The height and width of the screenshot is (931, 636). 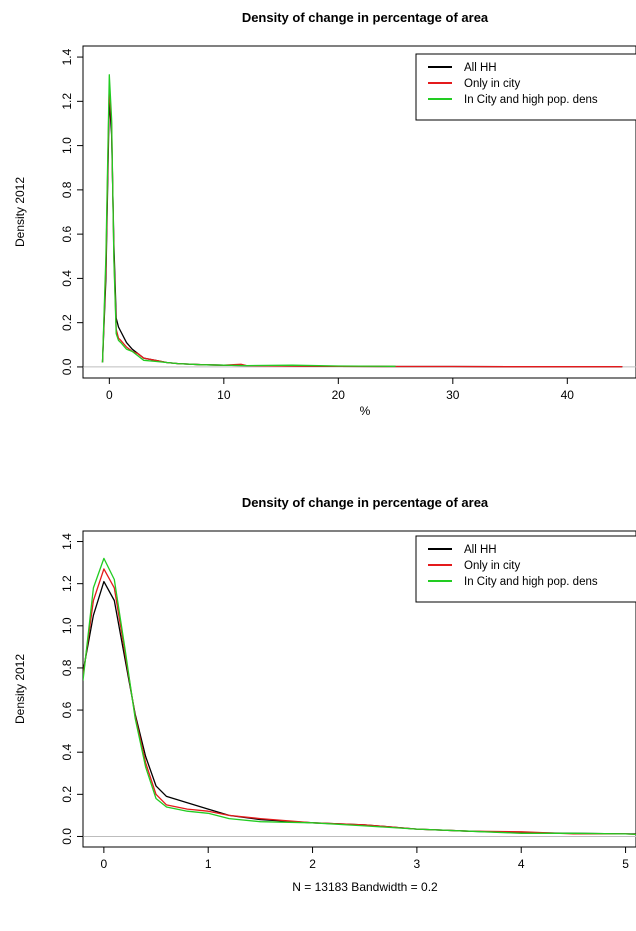 I want to click on x-tick-label: 3, so click(x=417, y=864).